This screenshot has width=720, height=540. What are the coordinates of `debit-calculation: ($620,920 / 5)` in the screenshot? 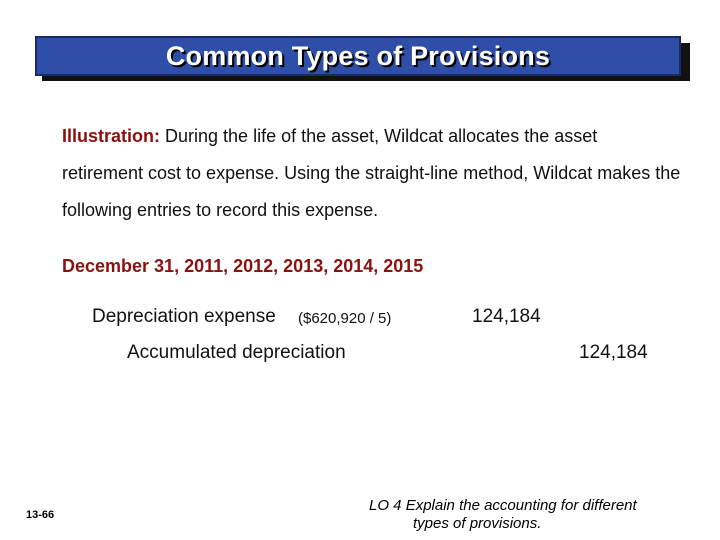 It's located at (345, 318).